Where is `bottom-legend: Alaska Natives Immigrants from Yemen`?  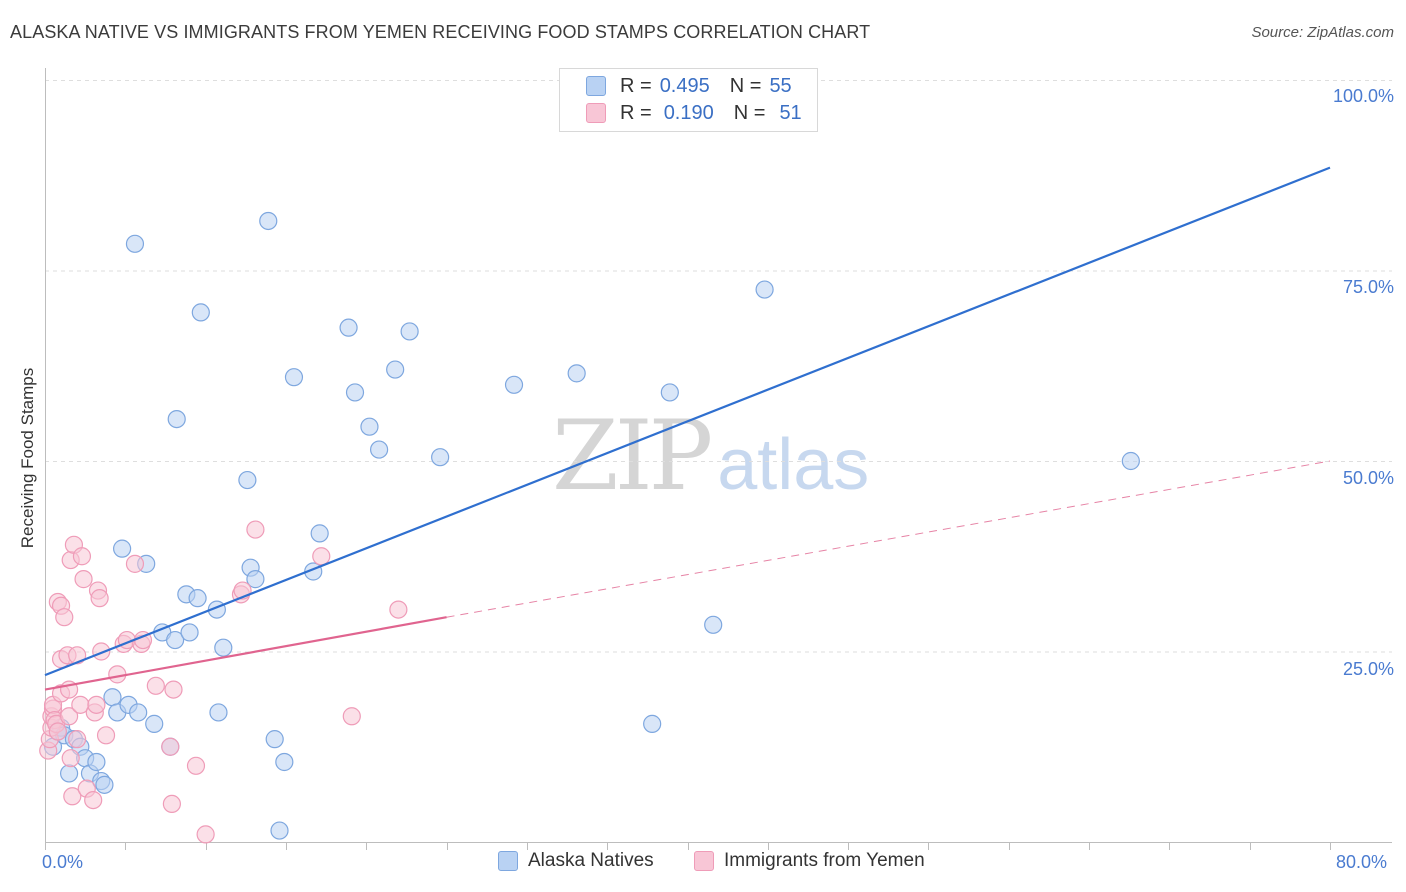
bottom-legend: Alaska Natives Immigrants from Yemen is located at coordinates (703, 864).